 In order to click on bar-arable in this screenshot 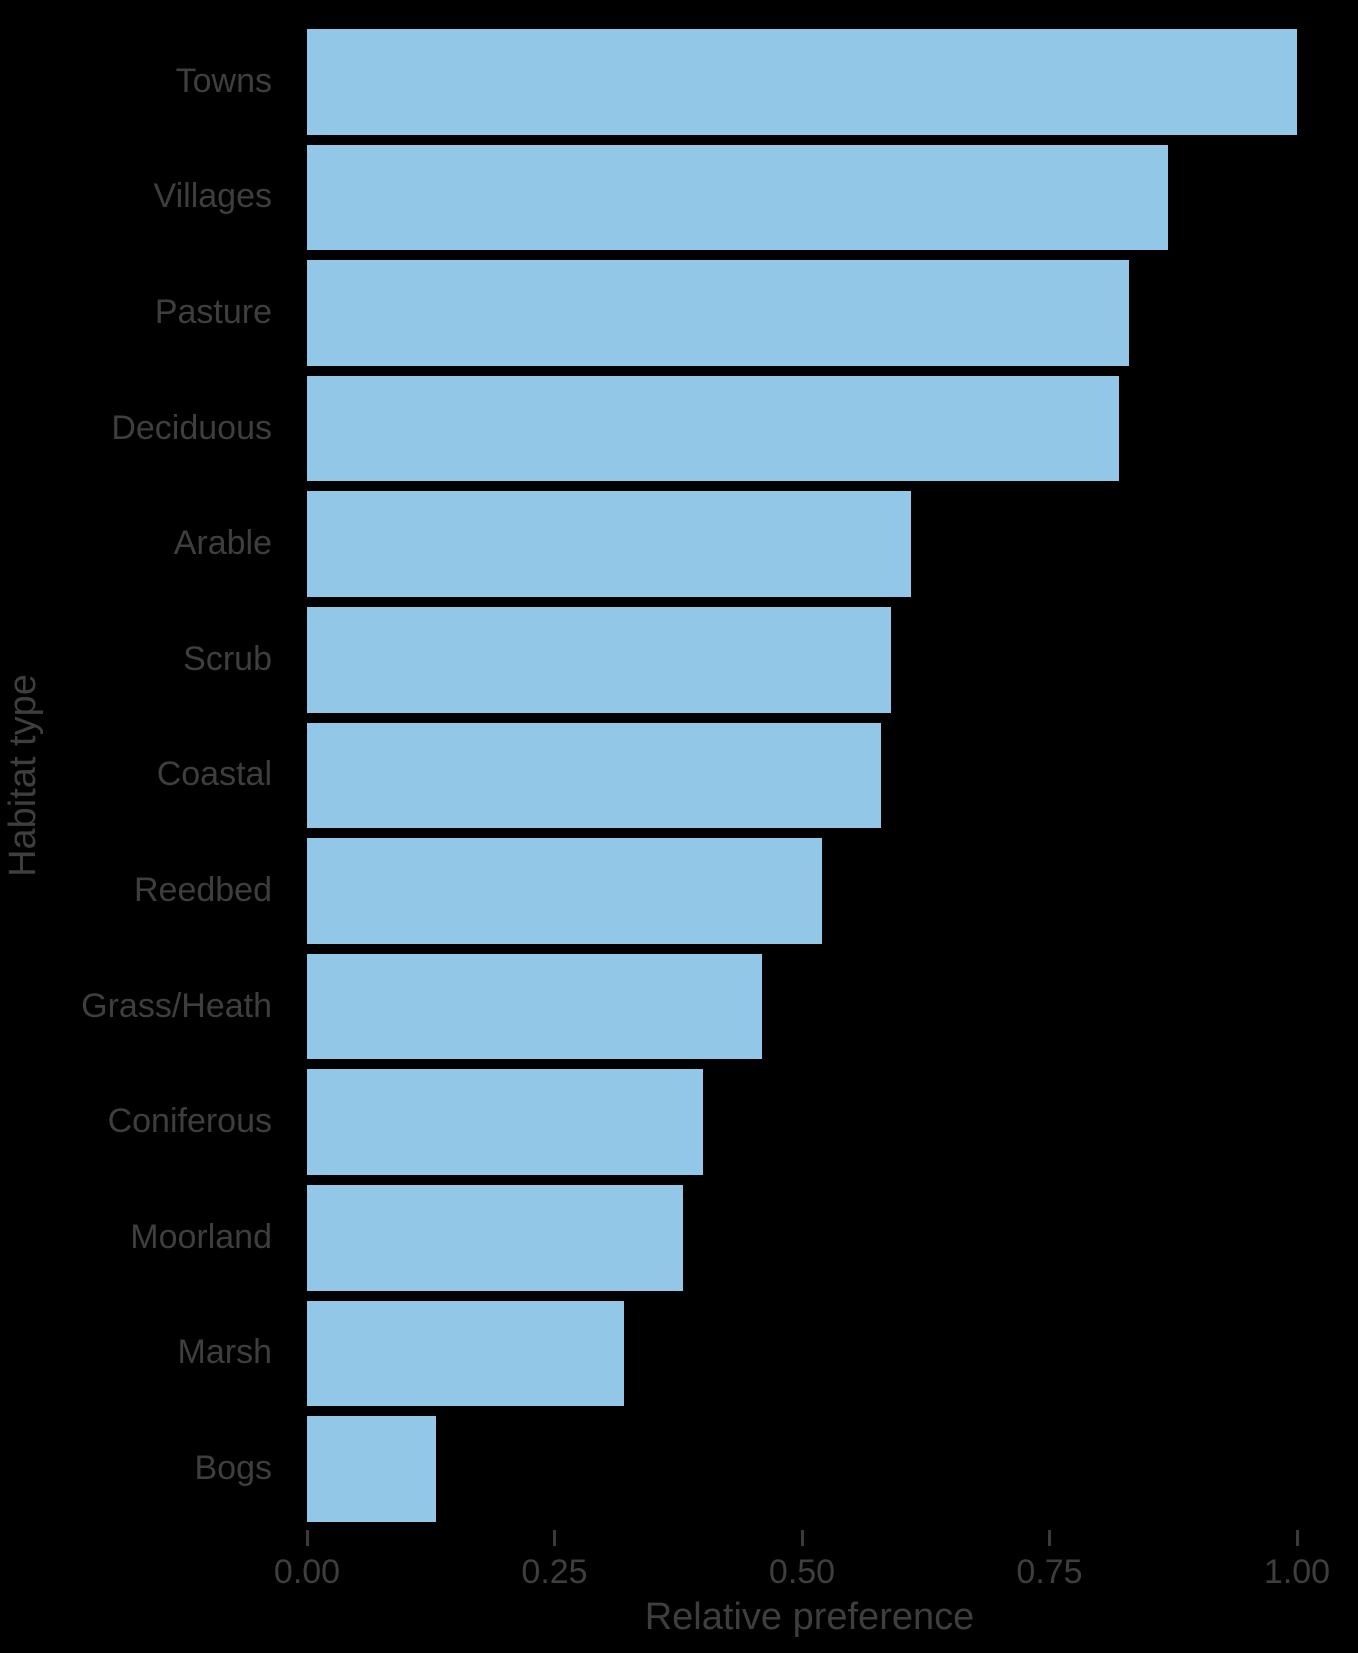, I will do `click(609, 544)`.